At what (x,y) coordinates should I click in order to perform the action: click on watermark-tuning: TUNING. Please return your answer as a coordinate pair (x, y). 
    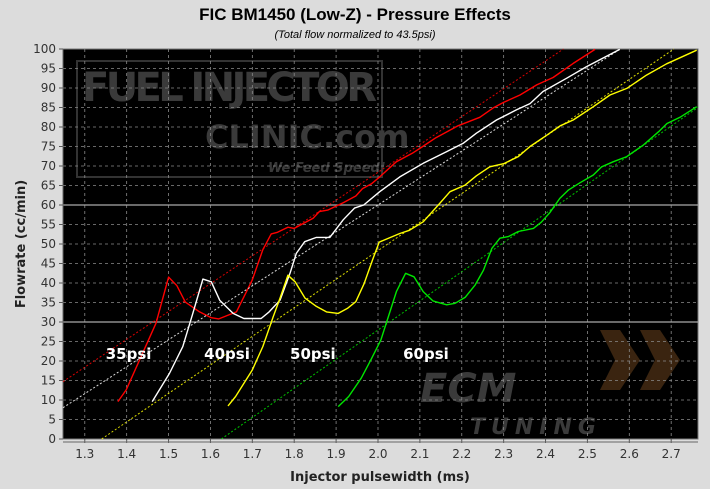
    Looking at the image, I should click on (536, 427).